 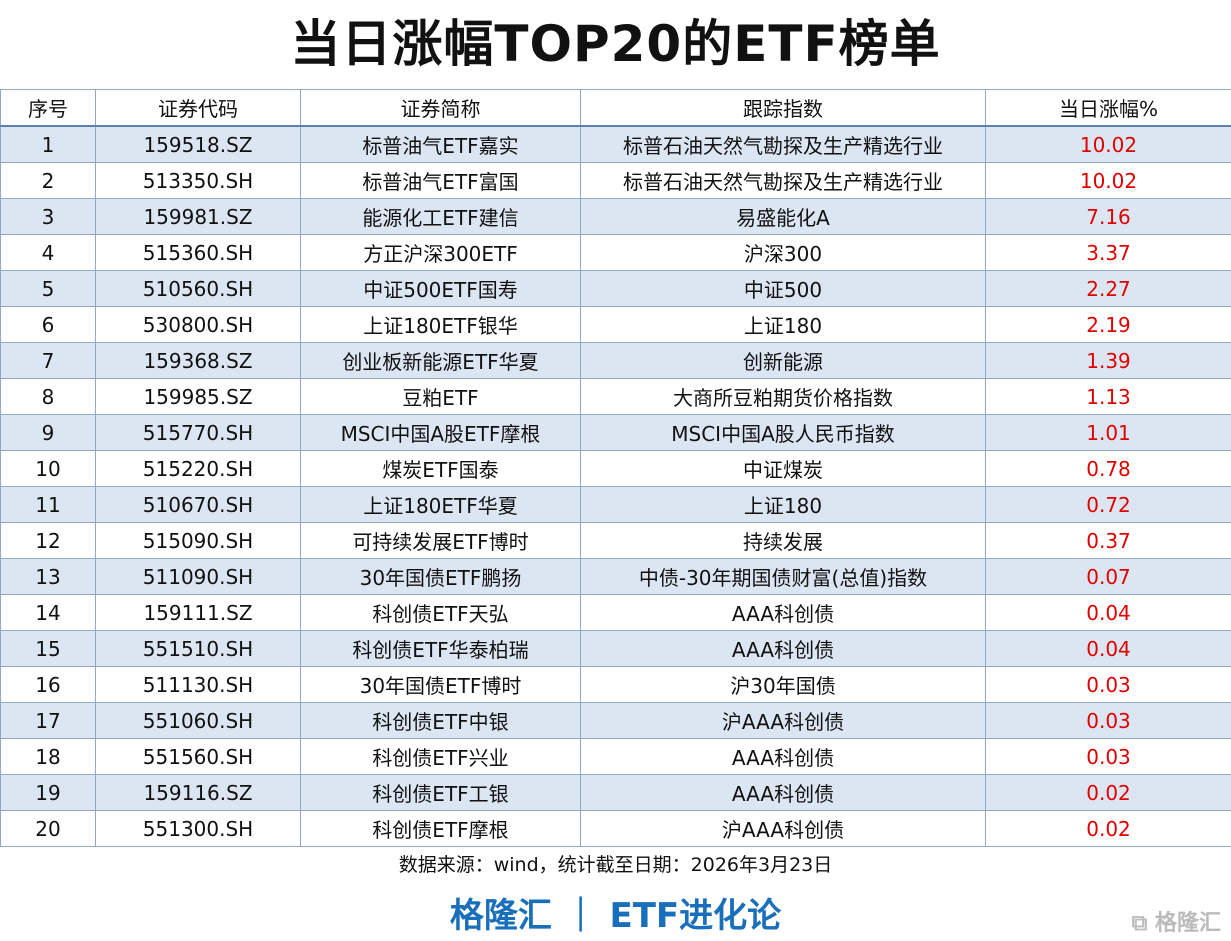 I want to click on table-row: 1 159518.SZ 标普油气ETF嘉实 标普石油天然气勘探及生产精选行业 10.02, so click(x=615, y=144).